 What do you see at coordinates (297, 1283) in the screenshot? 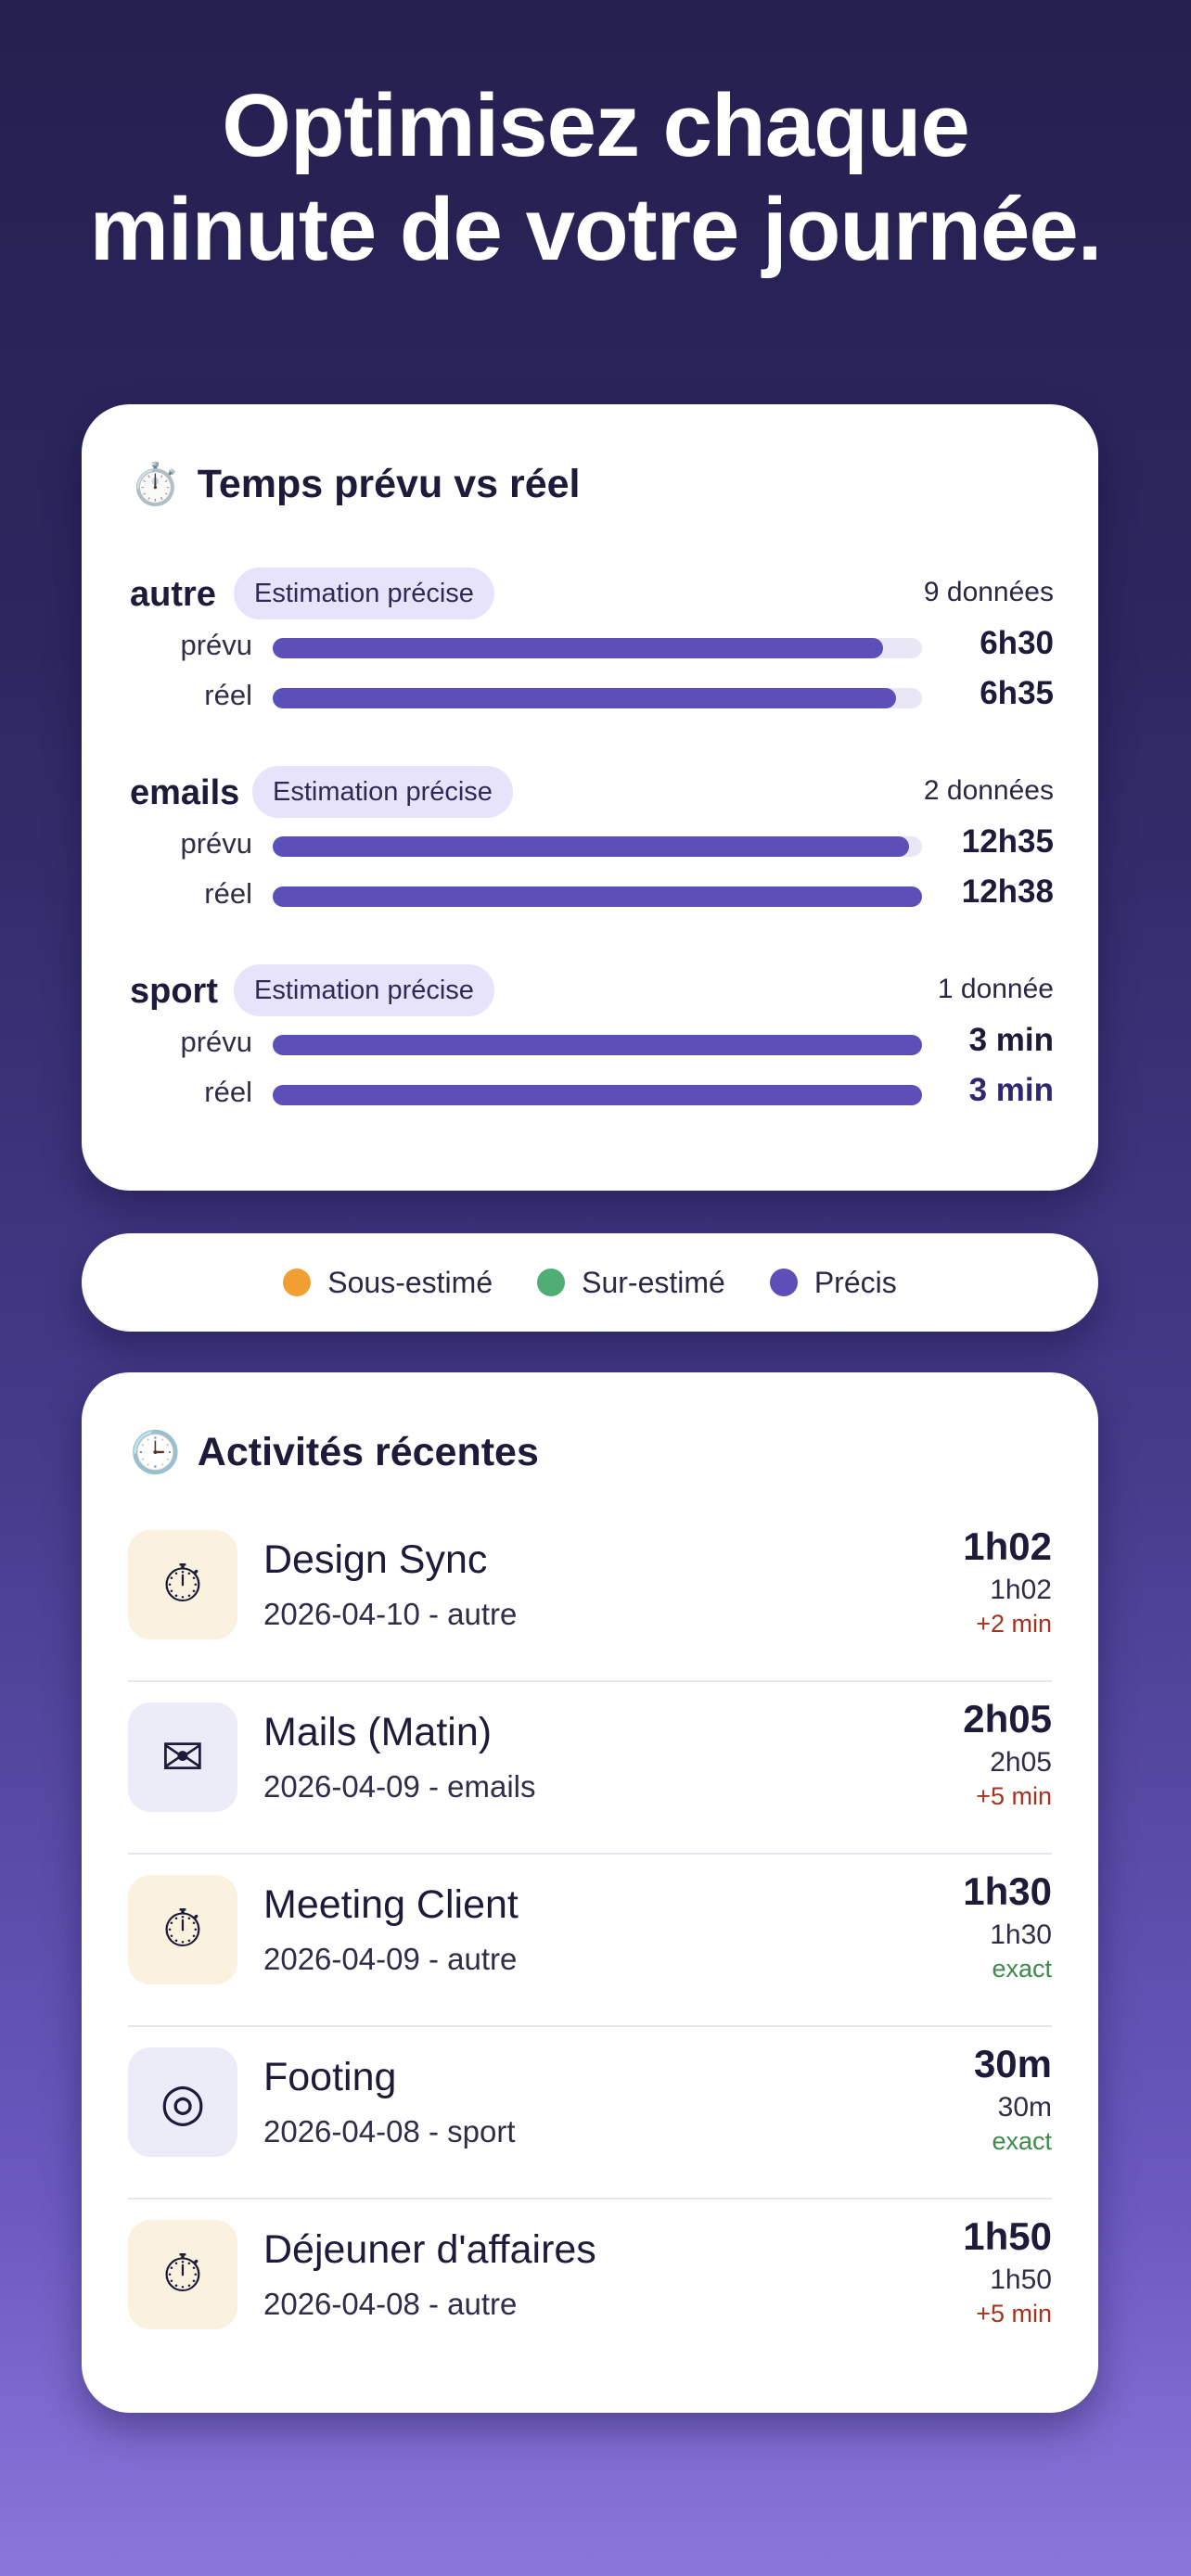
I see `underestimated-dot` at bounding box center [297, 1283].